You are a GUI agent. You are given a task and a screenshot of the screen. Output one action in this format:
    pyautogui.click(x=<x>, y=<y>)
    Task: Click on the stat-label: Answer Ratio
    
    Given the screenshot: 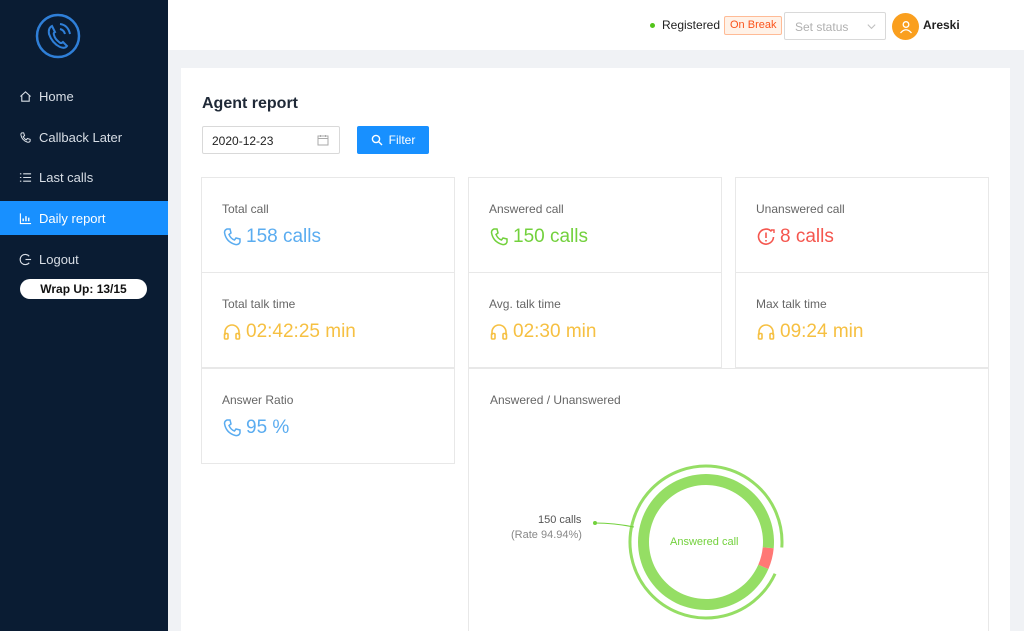 What is the action you would take?
    pyautogui.click(x=258, y=400)
    